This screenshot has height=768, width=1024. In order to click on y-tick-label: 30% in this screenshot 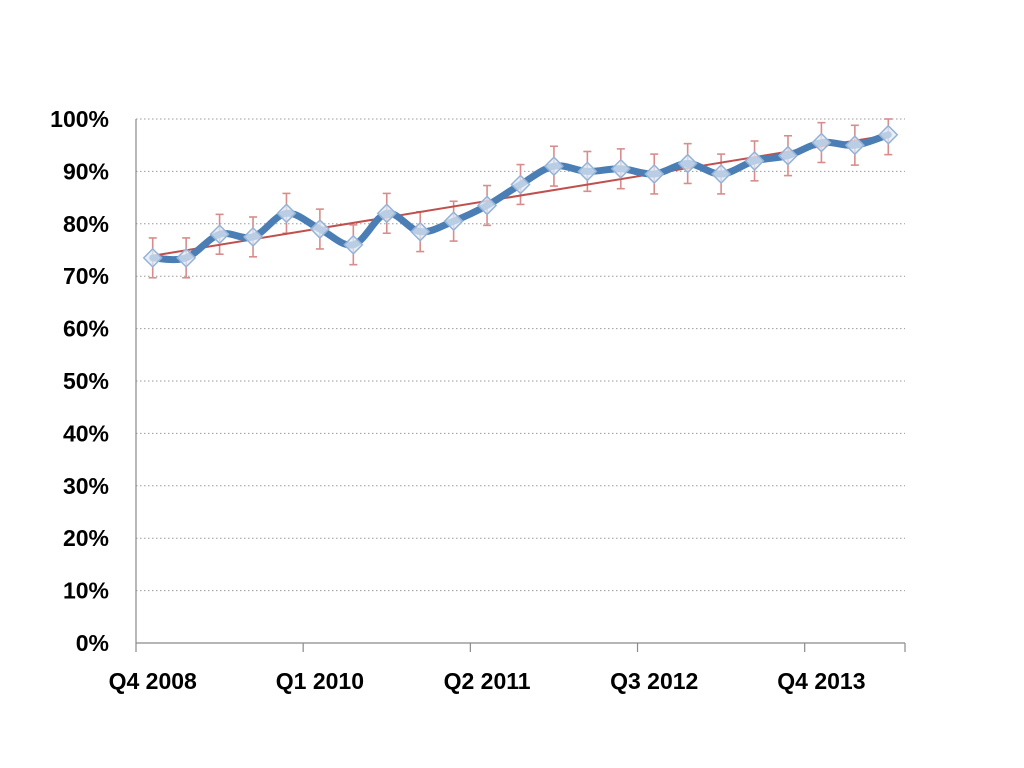, I will do `click(86, 486)`.